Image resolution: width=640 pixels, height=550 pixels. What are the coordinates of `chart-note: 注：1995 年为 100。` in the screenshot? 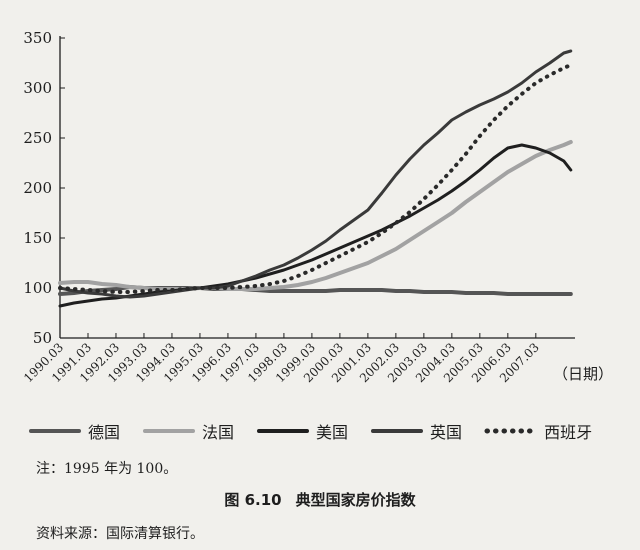 It's located at (107, 469).